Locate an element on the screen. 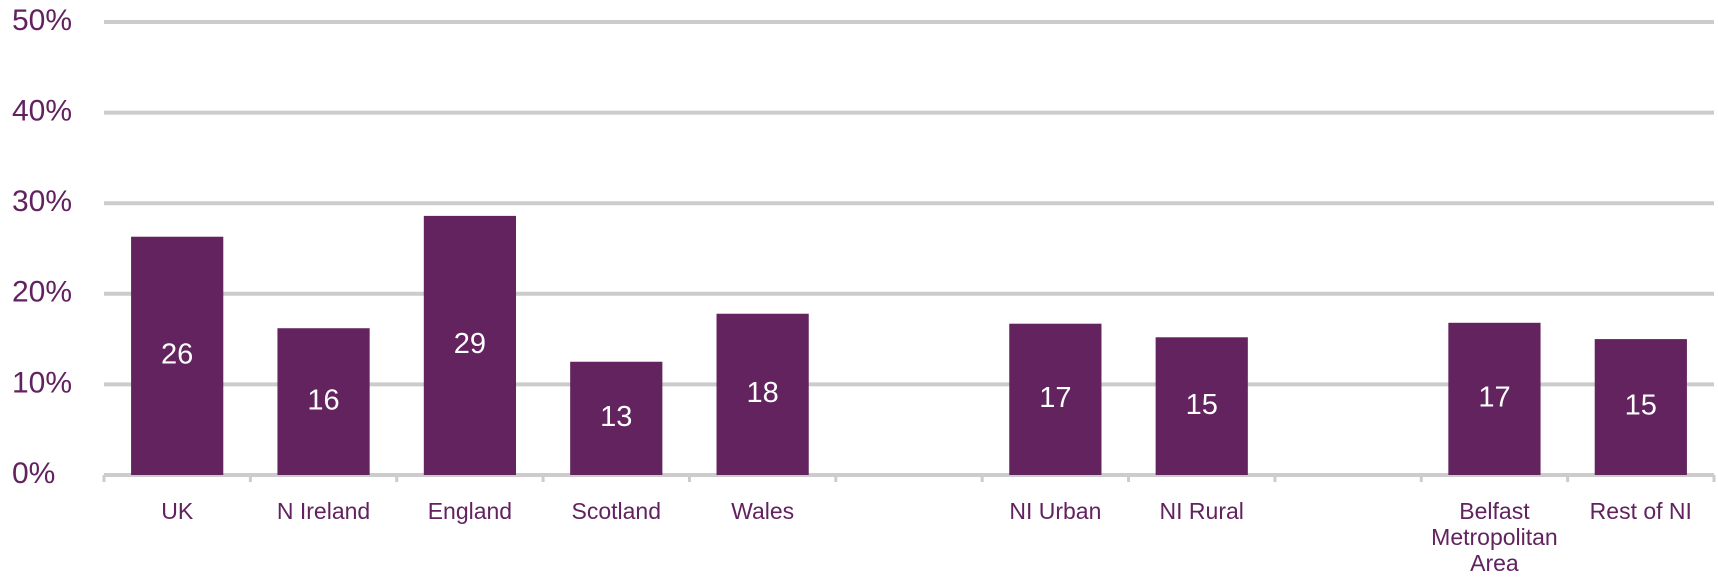 Image resolution: width=1718 pixels, height=582 pixels. data-label: 29 is located at coordinates (470, 344).